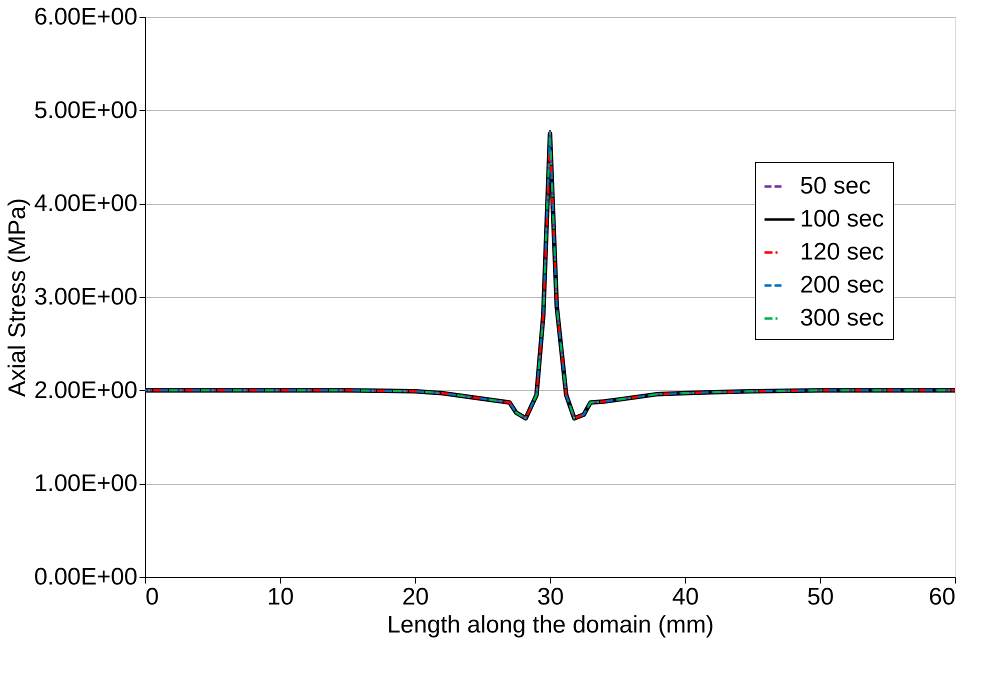 The height and width of the screenshot is (680, 992). Describe the element at coordinates (942, 597) in the screenshot. I see `x-tick-label: 60` at that location.